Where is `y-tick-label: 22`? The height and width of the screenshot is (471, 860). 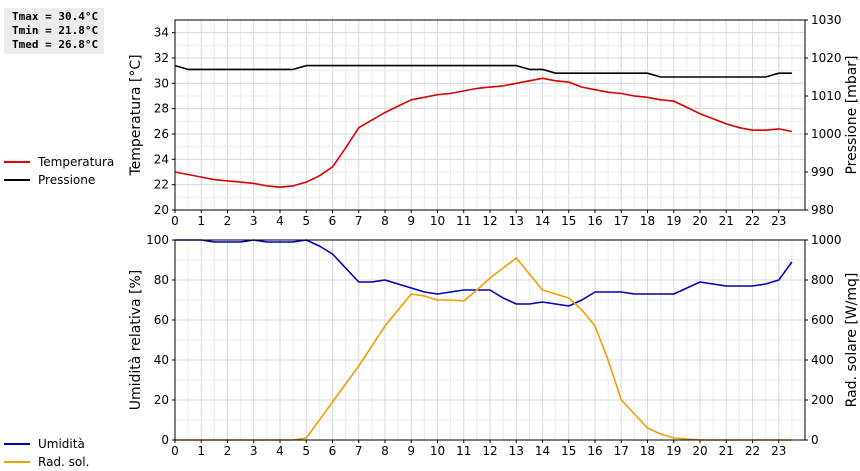 y-tick-label: 22 is located at coordinates (161, 185).